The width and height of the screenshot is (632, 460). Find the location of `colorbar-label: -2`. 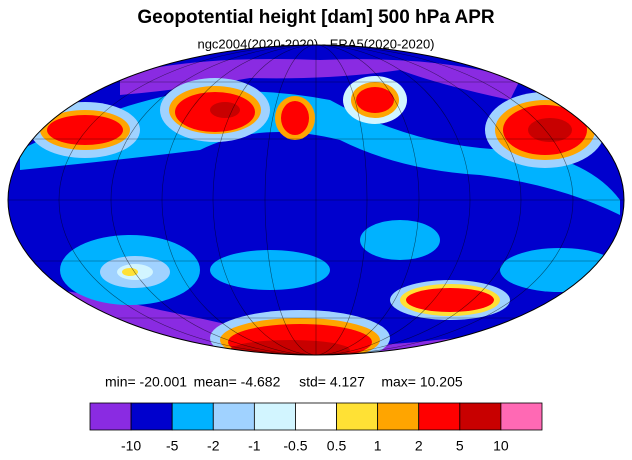

colorbar-label: -2 is located at coordinates (213, 446).